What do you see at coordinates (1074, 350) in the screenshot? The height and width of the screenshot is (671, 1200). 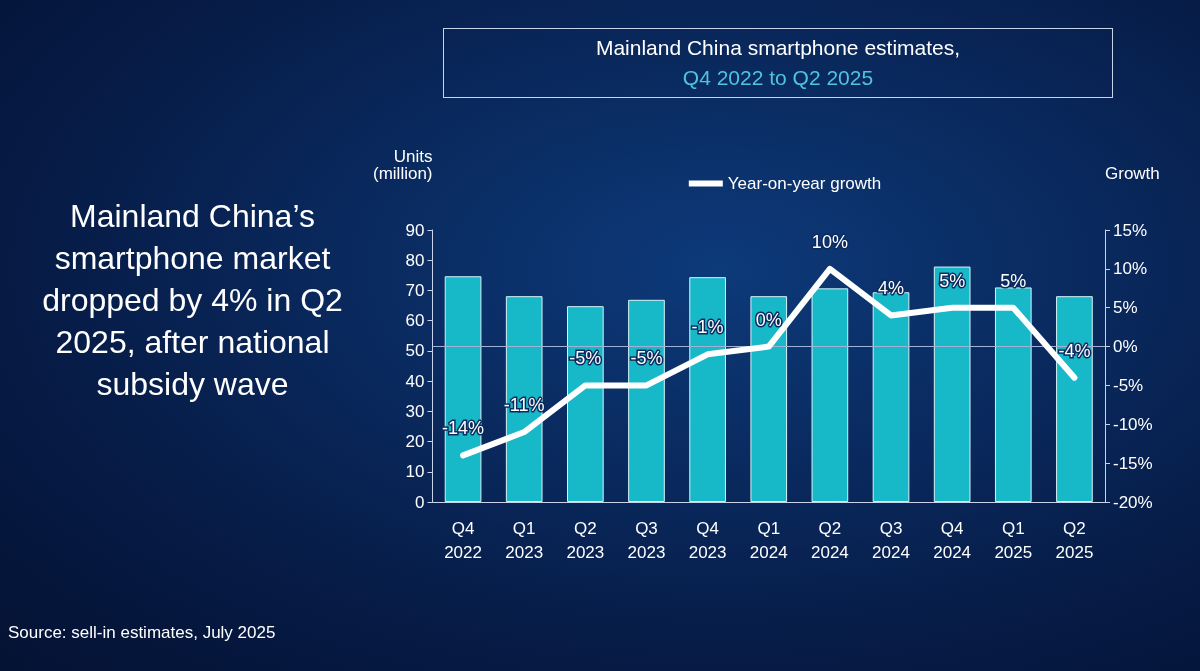 I see `data-label: -4%` at bounding box center [1074, 350].